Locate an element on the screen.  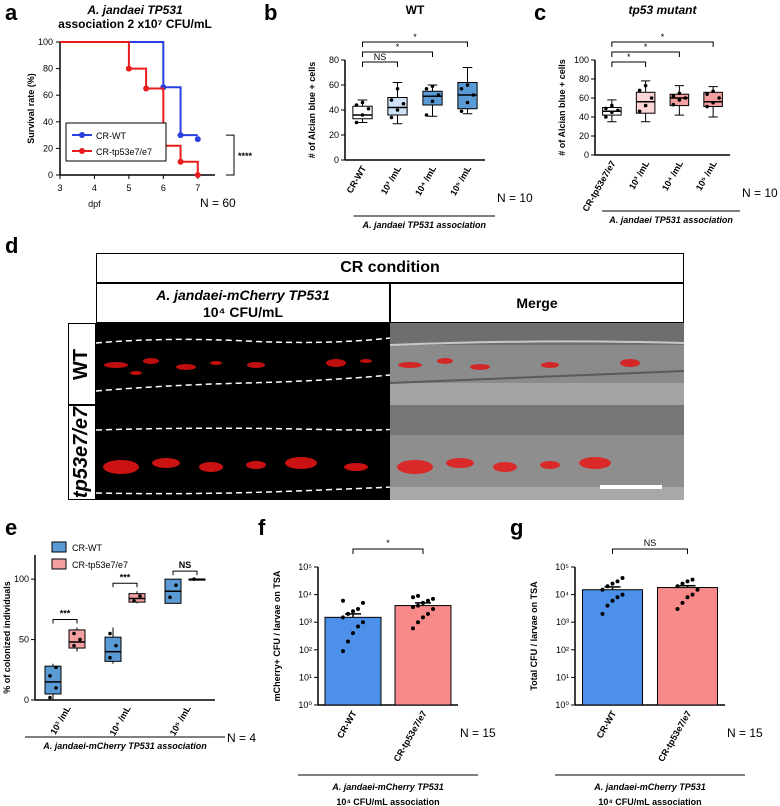
chart-e-legend-swatch is located at coordinates (59, 547).